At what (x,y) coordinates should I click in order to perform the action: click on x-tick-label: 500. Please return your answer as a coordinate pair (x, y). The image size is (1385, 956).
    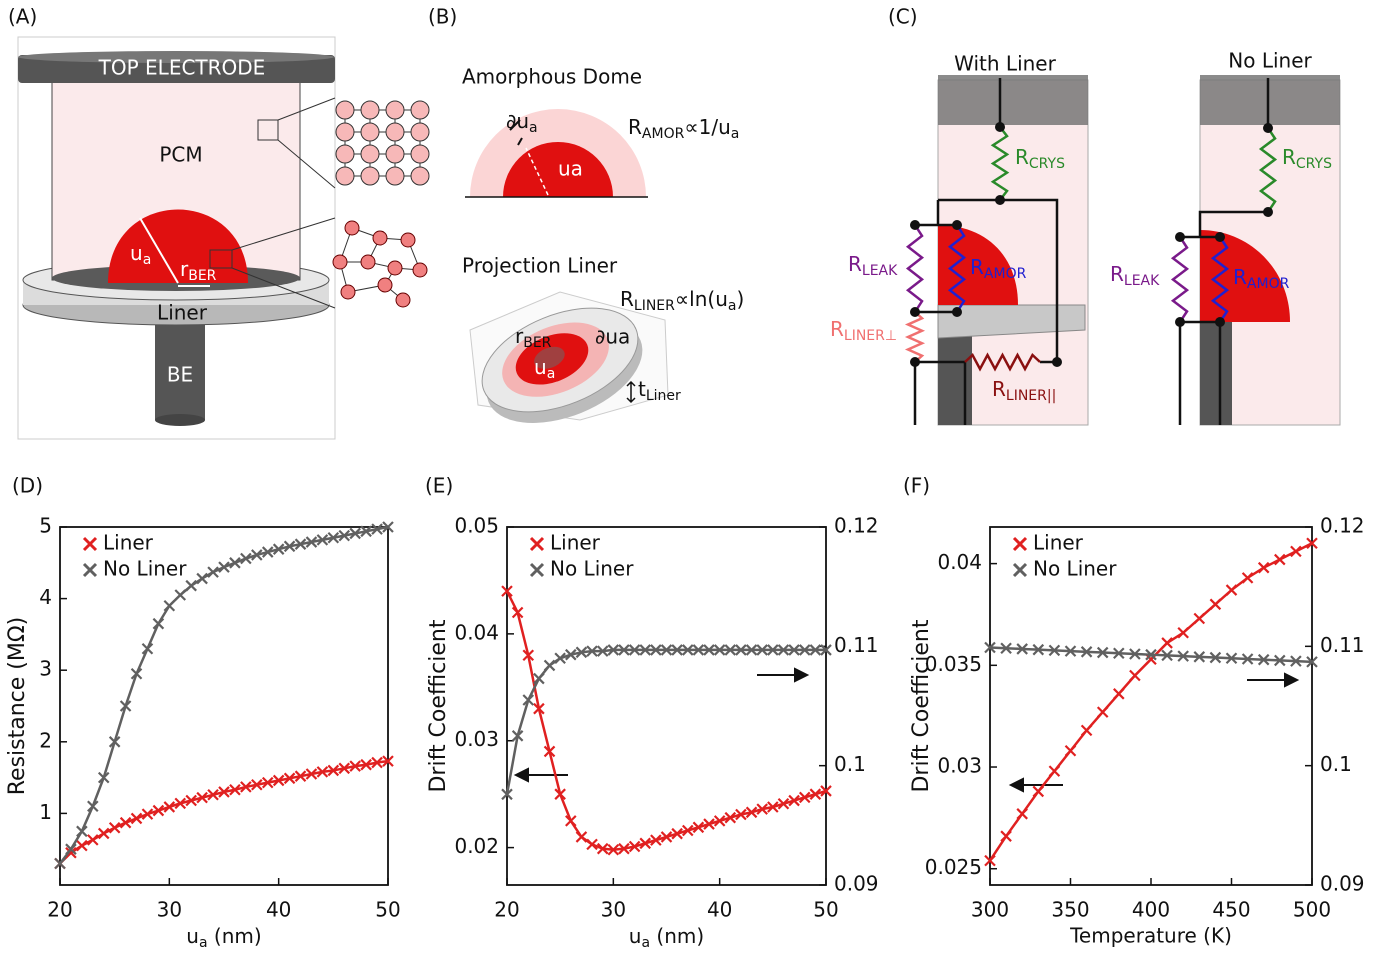
    Looking at the image, I should click on (1312, 910).